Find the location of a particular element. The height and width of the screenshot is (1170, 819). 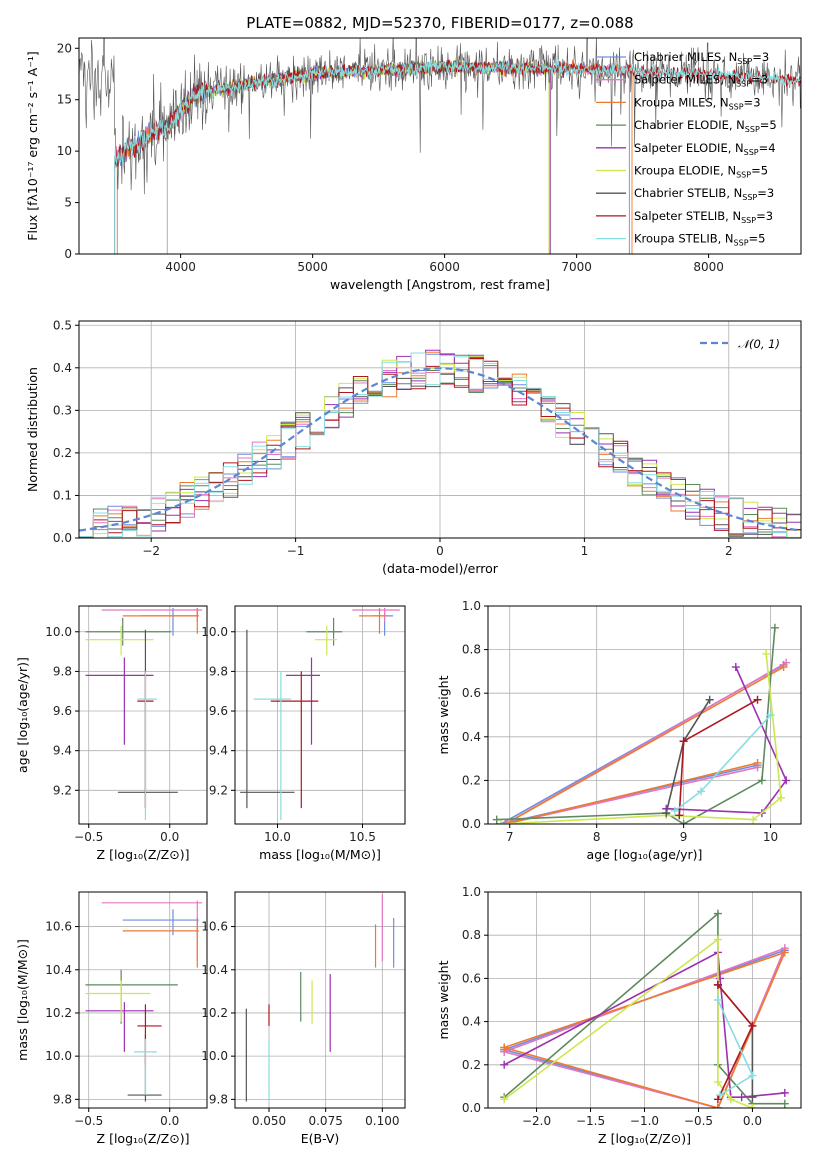

spectrum-xtick-label: 5000 is located at coordinates (312, 267).